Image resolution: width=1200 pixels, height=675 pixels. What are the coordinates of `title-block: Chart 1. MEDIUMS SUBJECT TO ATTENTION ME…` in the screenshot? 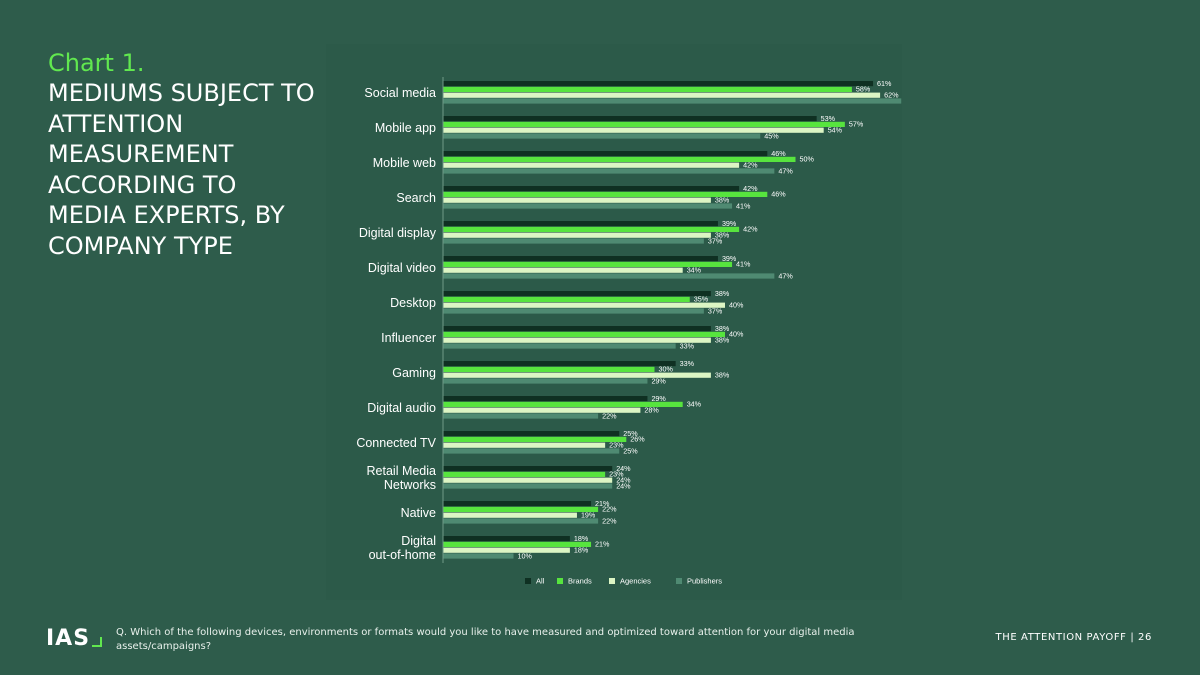 It's located at (183, 154).